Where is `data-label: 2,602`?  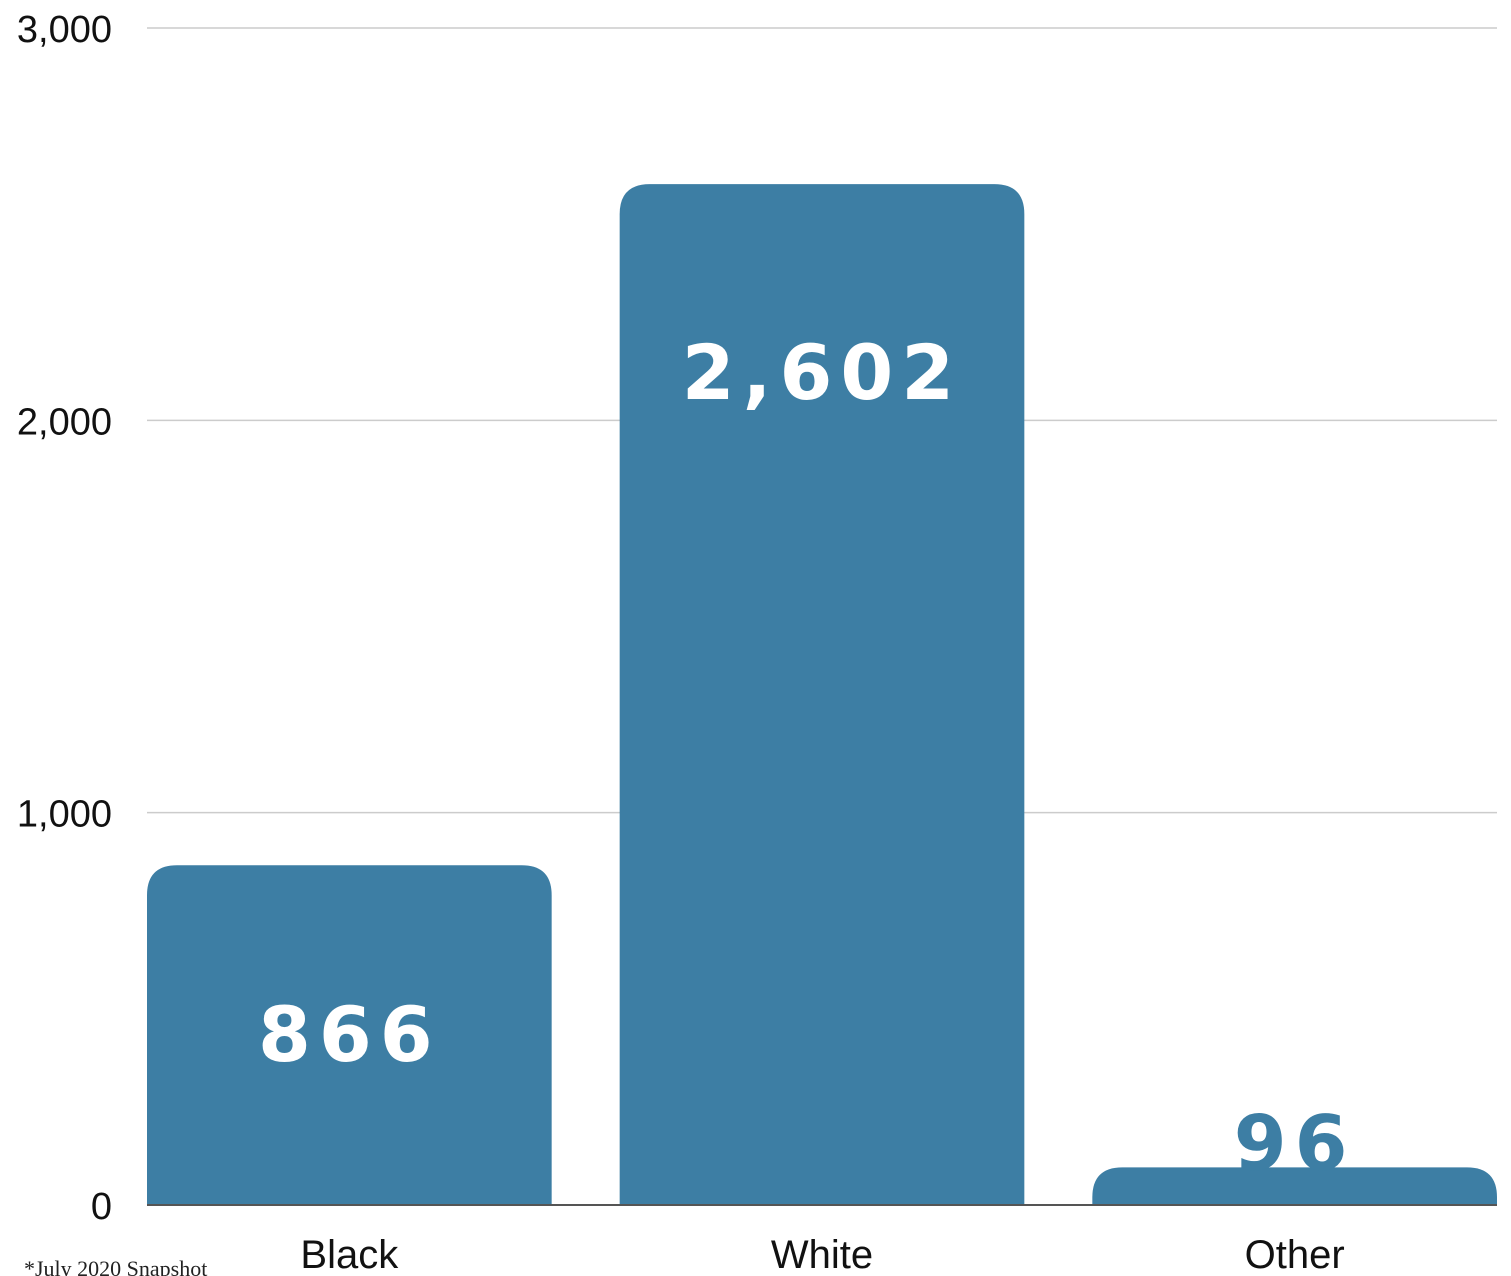 data-label: 2,602 is located at coordinates (822, 372).